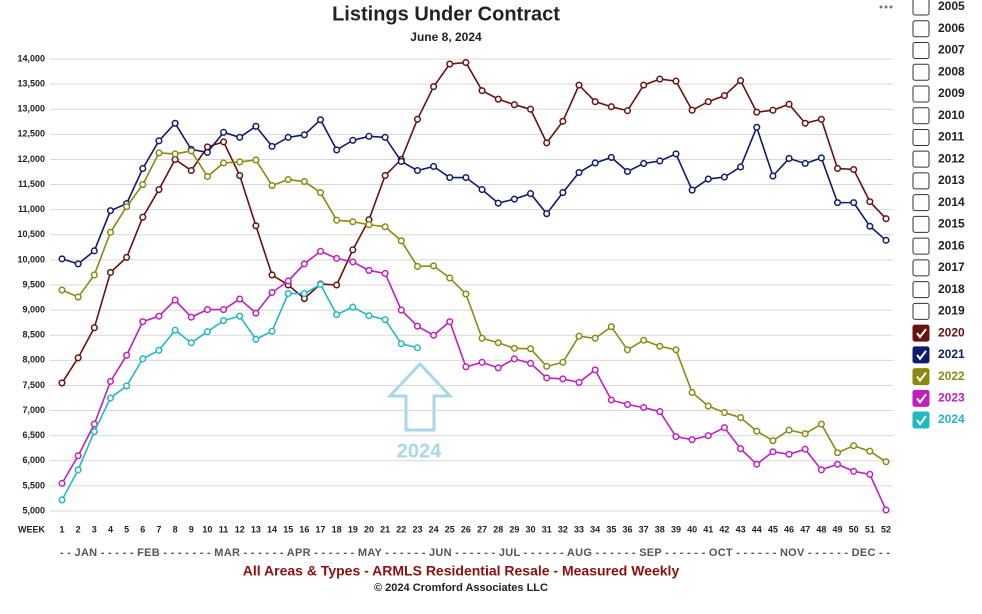 Image resolution: width=982 pixels, height=614 pixels. I want to click on legend-item: 2017, so click(938, 268).